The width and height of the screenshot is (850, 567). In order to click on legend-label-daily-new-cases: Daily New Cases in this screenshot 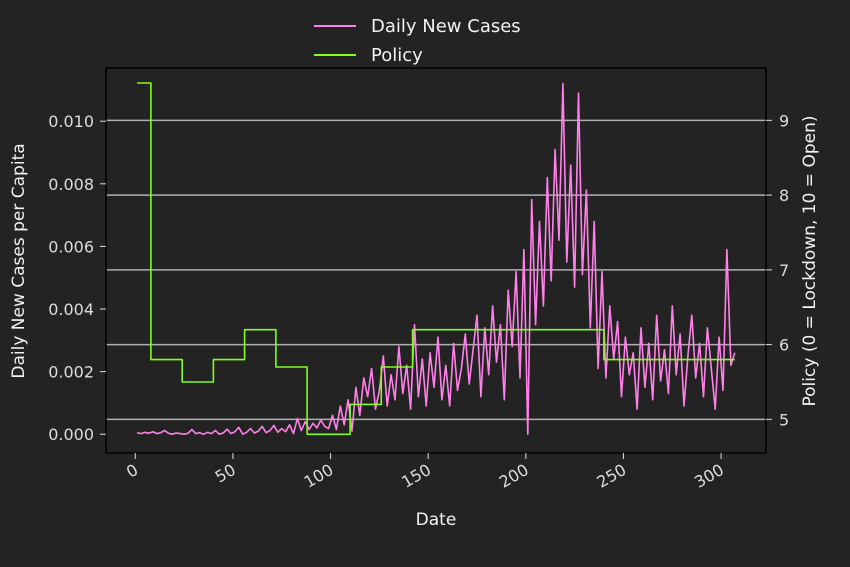, I will do `click(446, 26)`.